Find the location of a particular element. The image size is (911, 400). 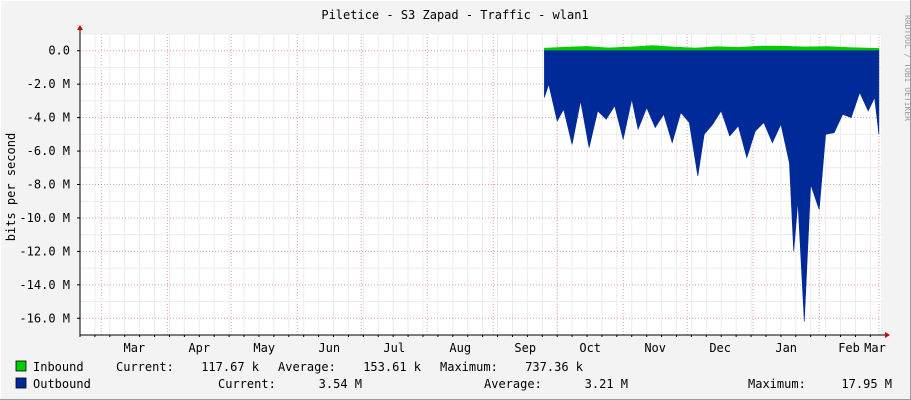

y-axis-label: bits per second is located at coordinates (11, 187).